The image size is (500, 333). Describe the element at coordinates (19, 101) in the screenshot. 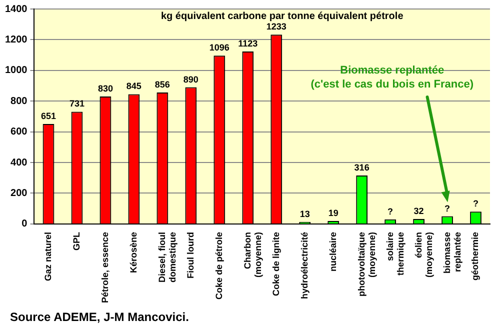

I see `y-tick-label: 800` at that location.